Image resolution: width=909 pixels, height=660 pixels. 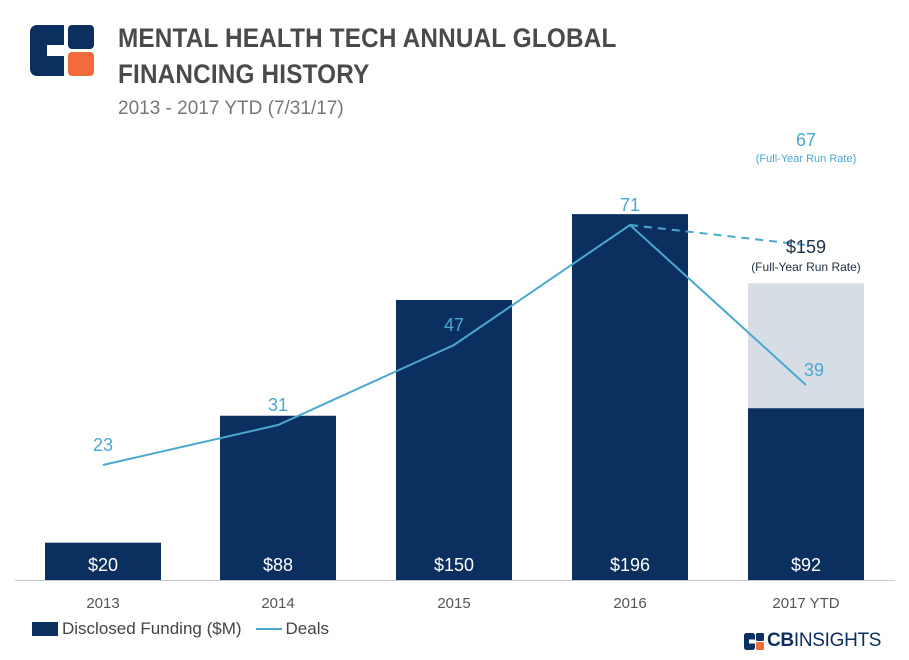 What do you see at coordinates (454, 565) in the screenshot?
I see `funding-bar-label: $150` at bounding box center [454, 565].